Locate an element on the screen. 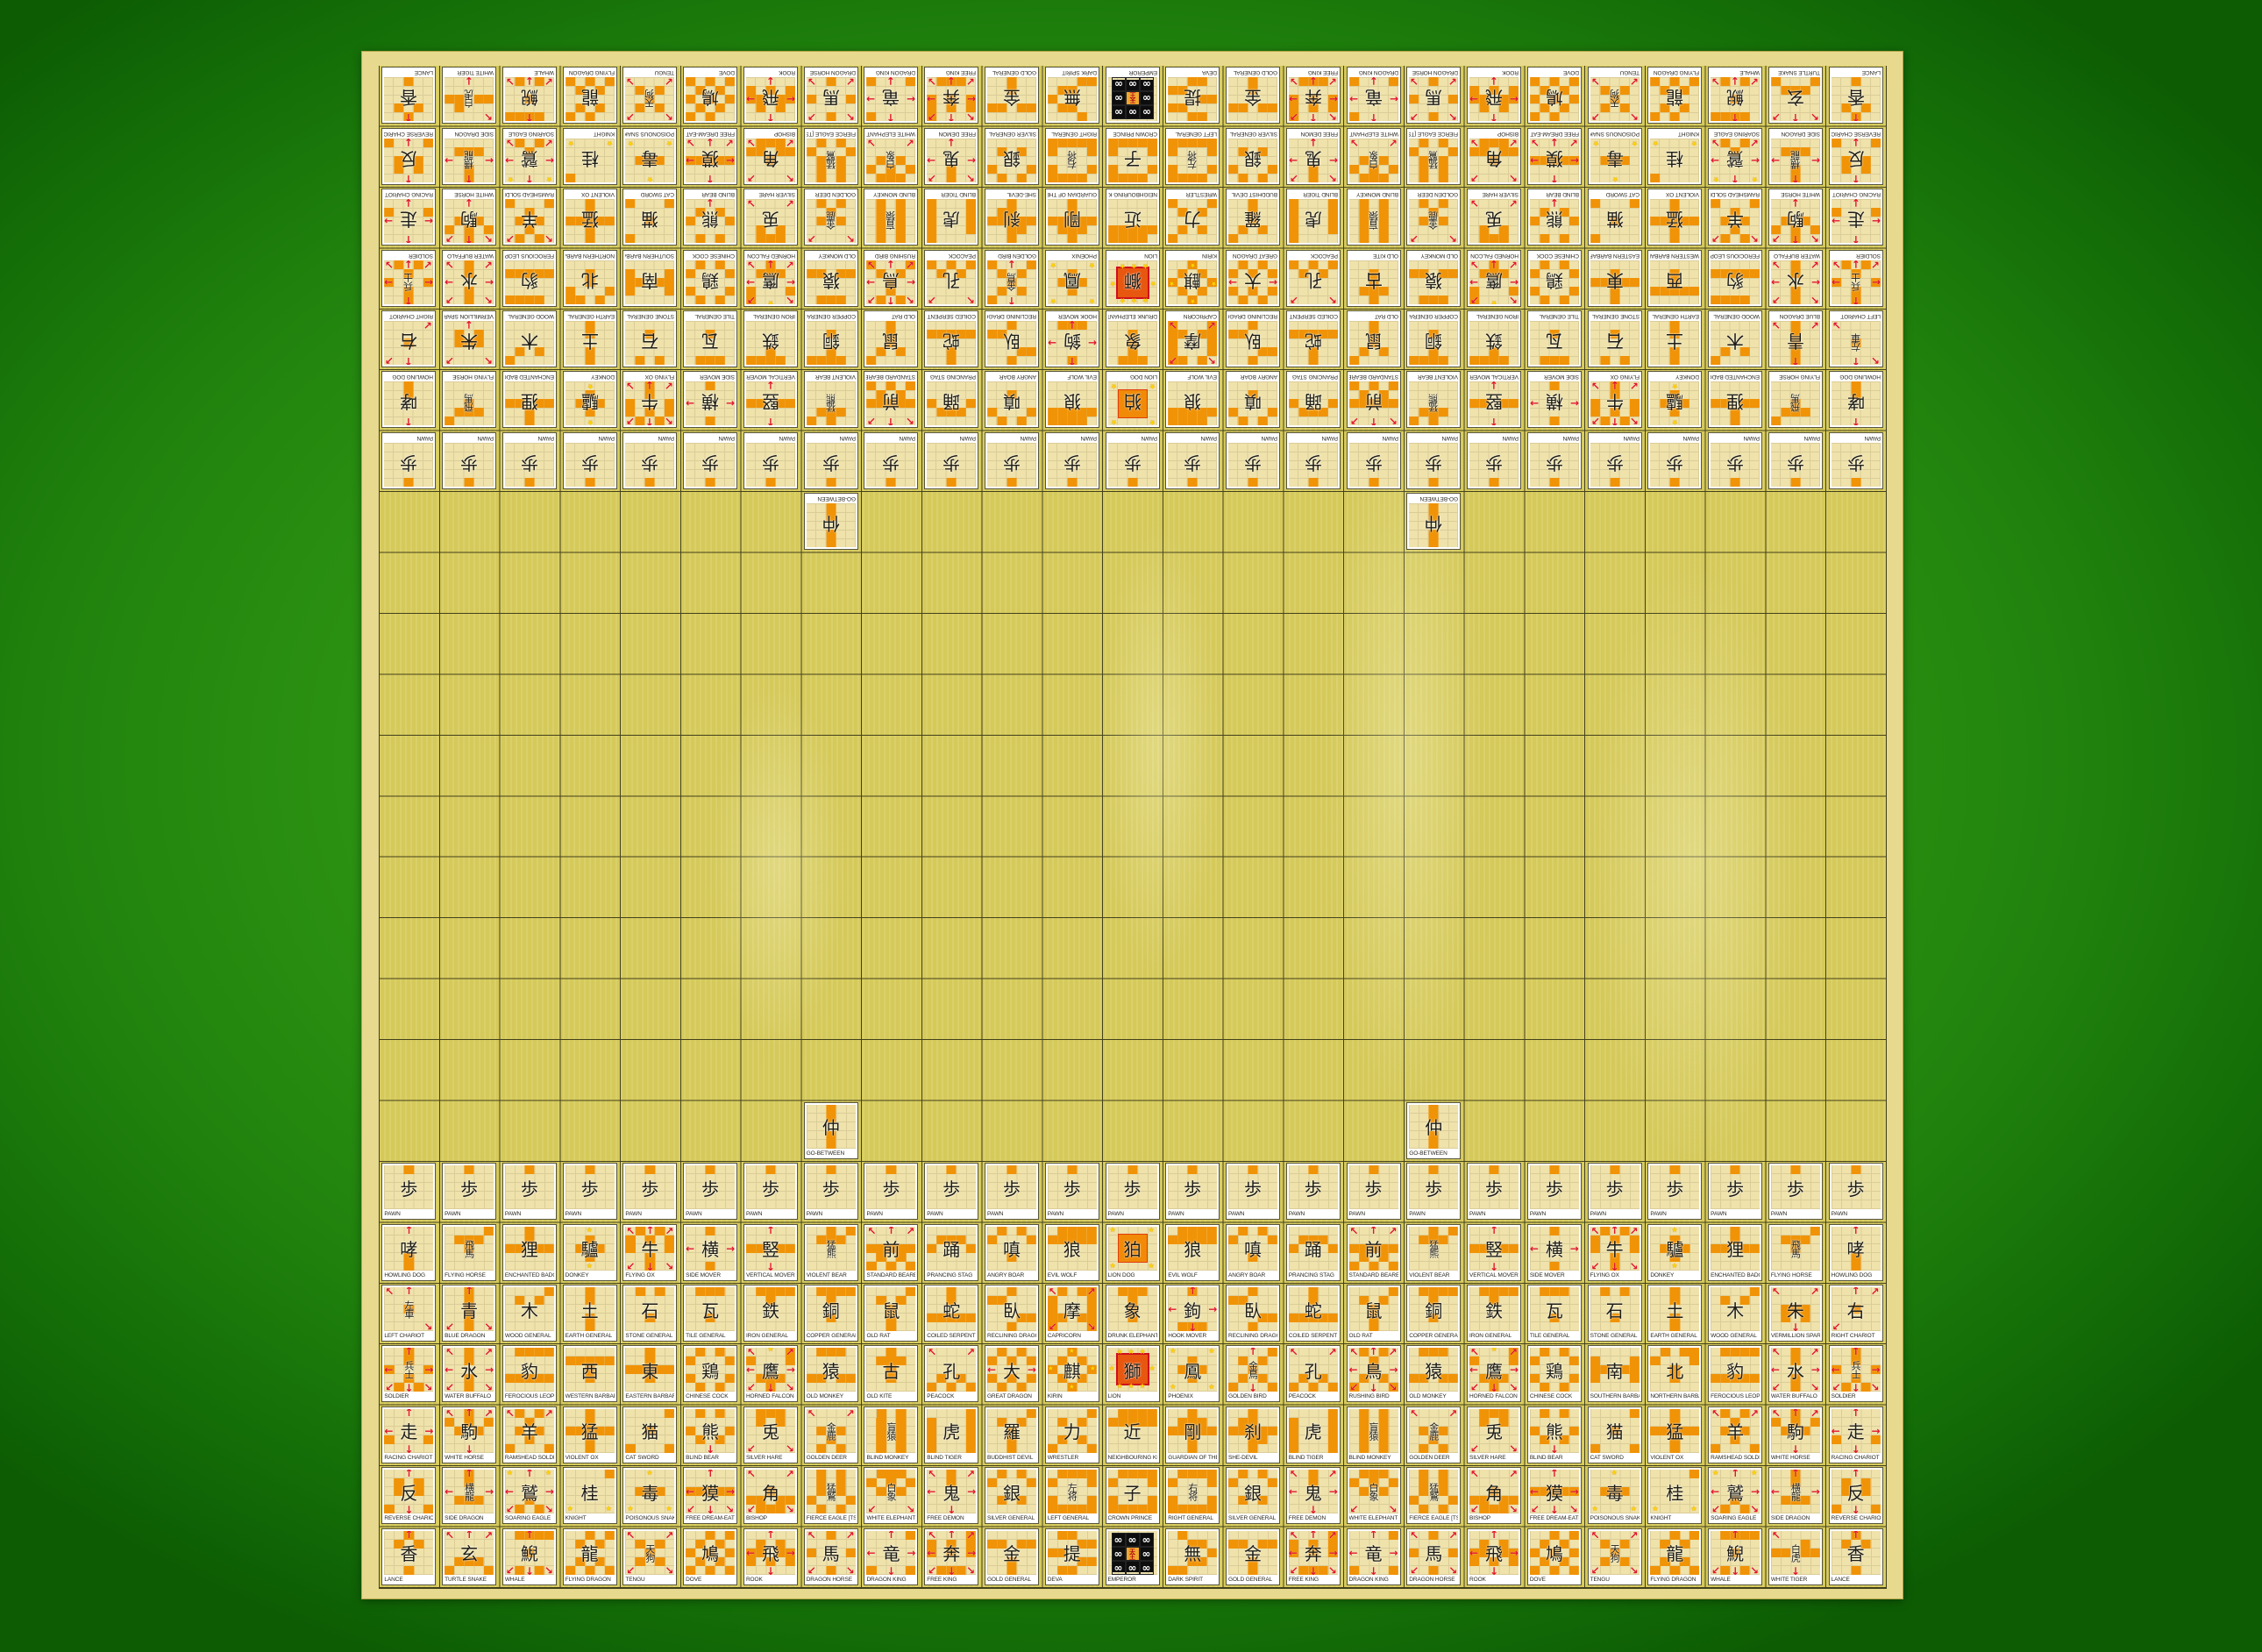 The width and height of the screenshot is (2262, 1652). piece-tile-reverse-chariot: ↑ ↓ 反 REVERSE CHARIOT is located at coordinates (409, 156).